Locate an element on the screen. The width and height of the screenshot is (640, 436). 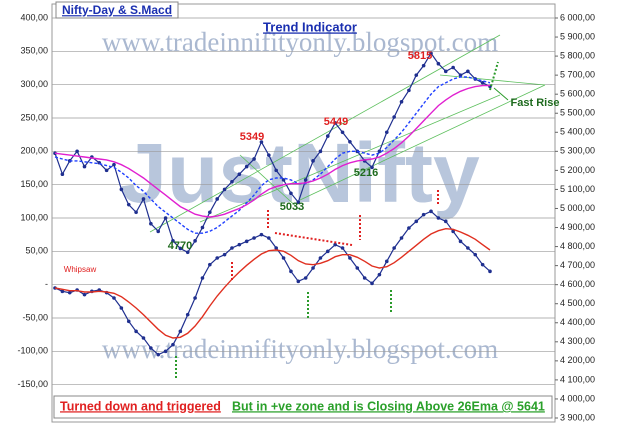
y-tick-label: 300,00 is located at coordinates (34, 84).